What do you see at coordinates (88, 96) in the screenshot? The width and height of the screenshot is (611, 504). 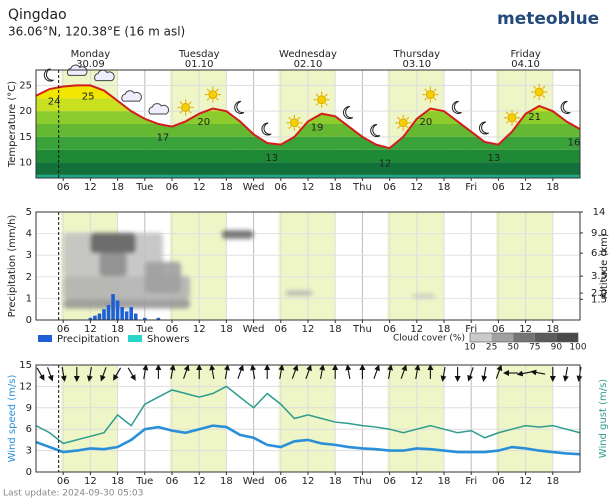 I see `temperature-label: 25` at bounding box center [88, 96].